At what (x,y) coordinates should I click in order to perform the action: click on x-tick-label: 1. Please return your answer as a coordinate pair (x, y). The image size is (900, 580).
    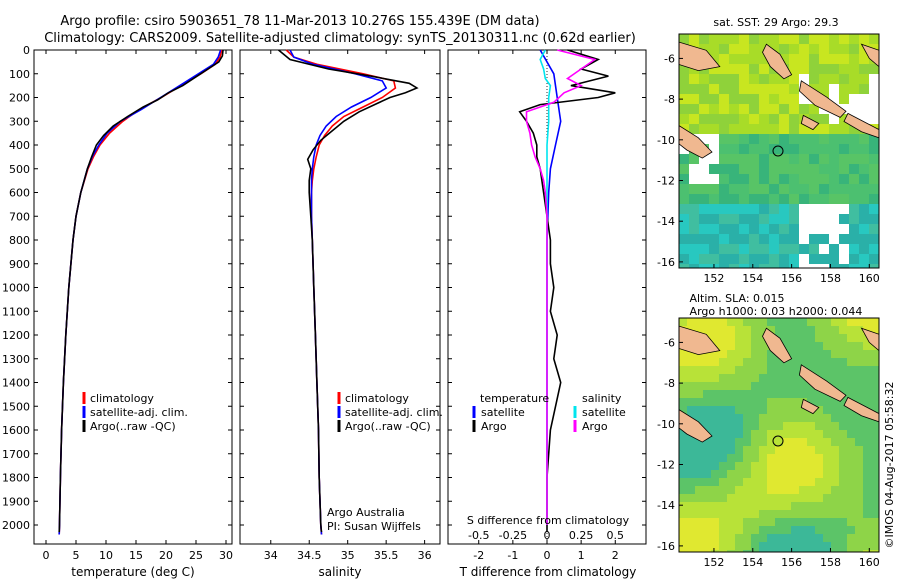
    Looking at the image, I should click on (581, 555).